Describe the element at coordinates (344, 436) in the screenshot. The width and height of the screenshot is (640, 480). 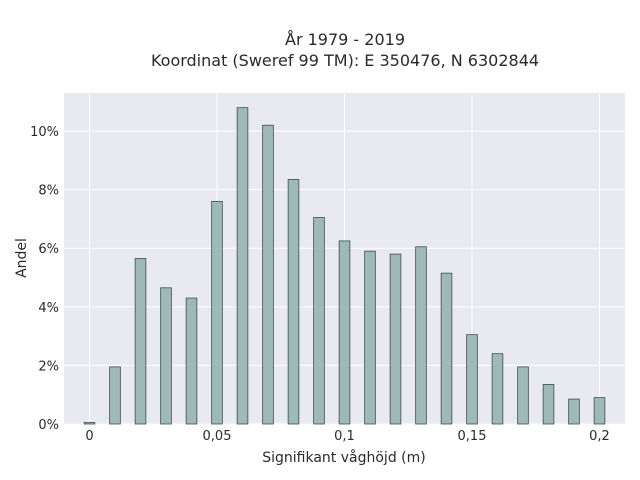
I see `x-tick-label: 0,1` at that location.